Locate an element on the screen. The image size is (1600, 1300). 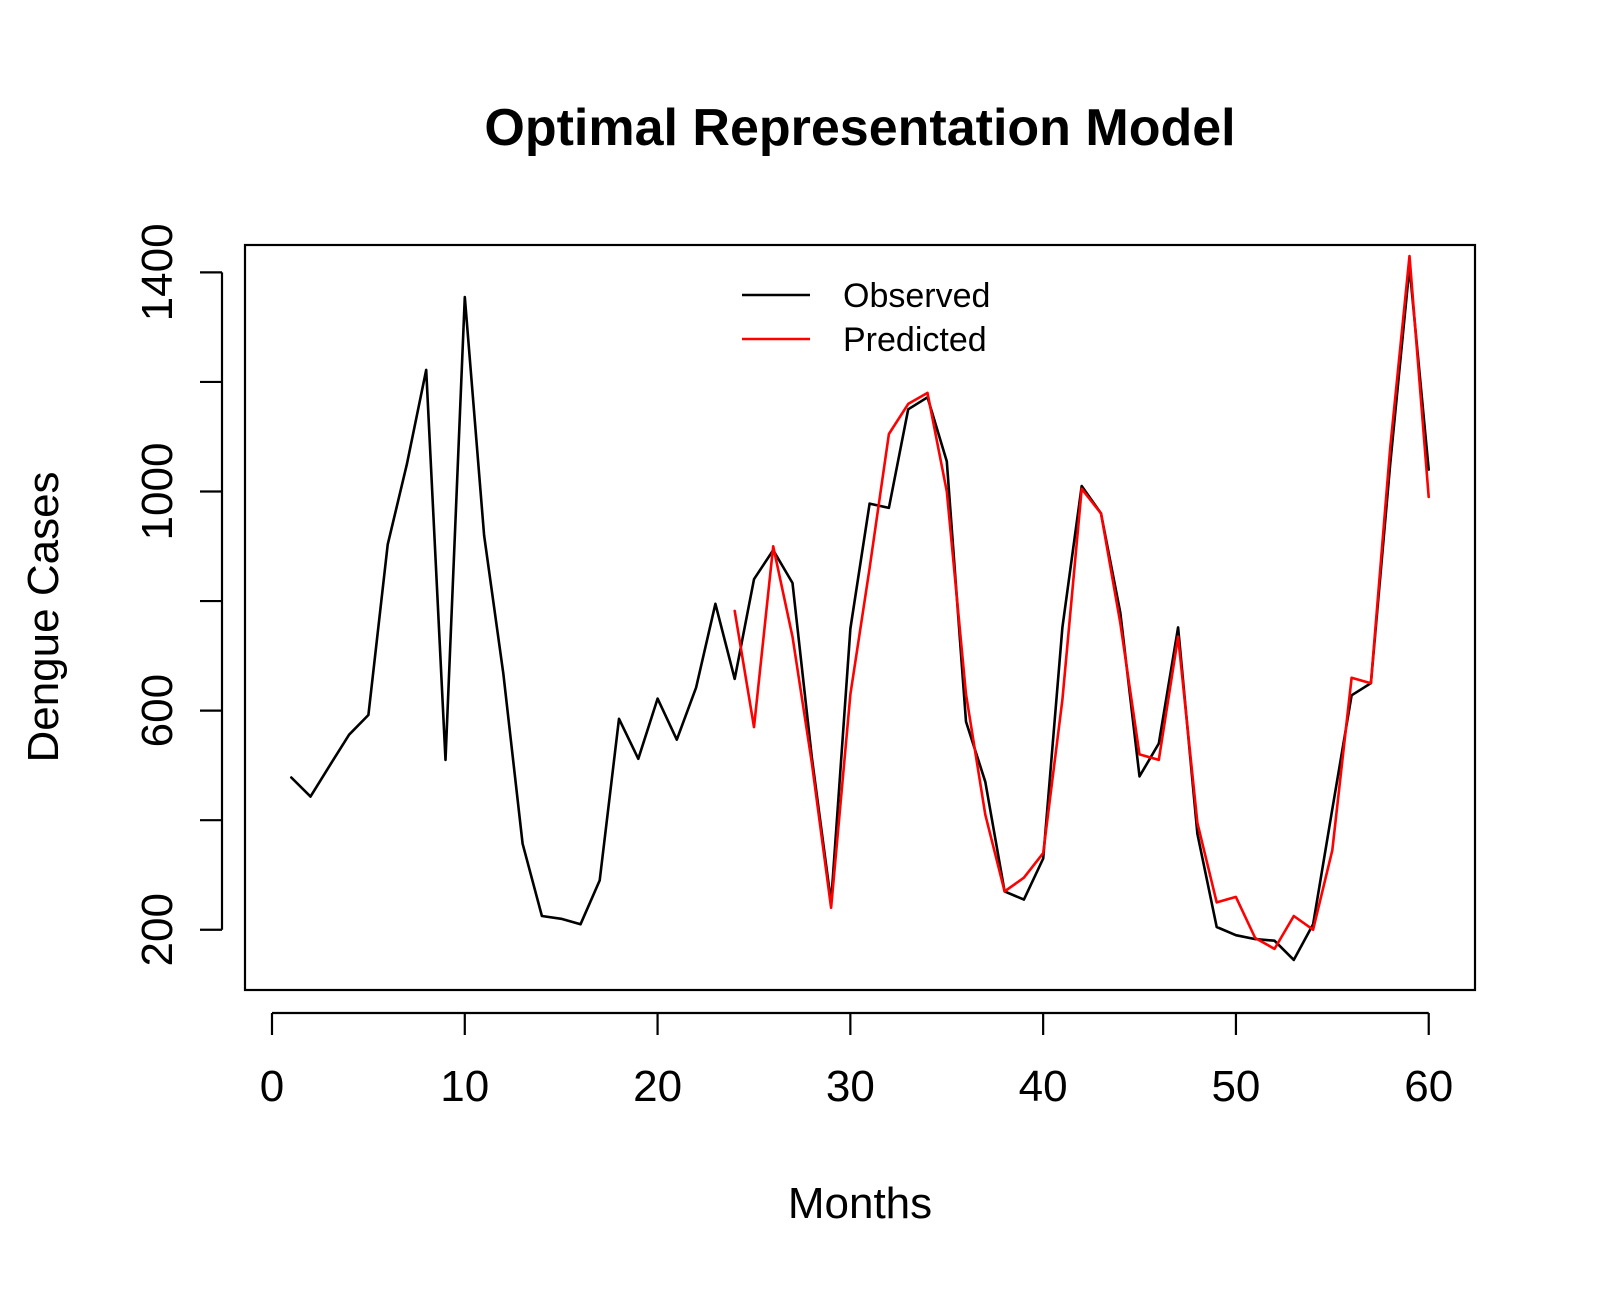
x-tick-label: 40 is located at coordinates (1043, 1086).